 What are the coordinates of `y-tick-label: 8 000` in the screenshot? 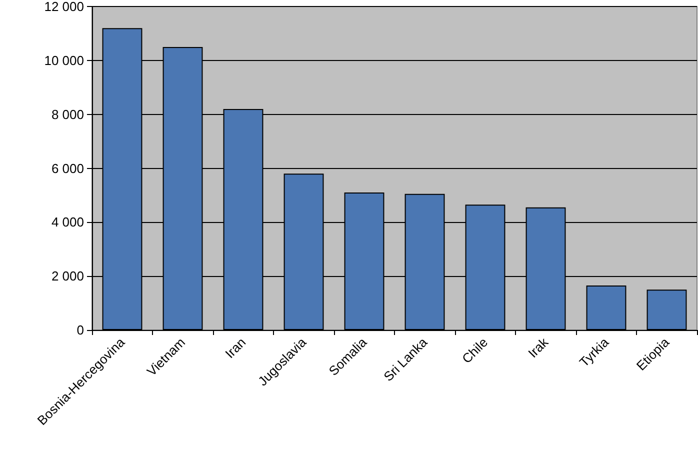 It's located at (67, 114).